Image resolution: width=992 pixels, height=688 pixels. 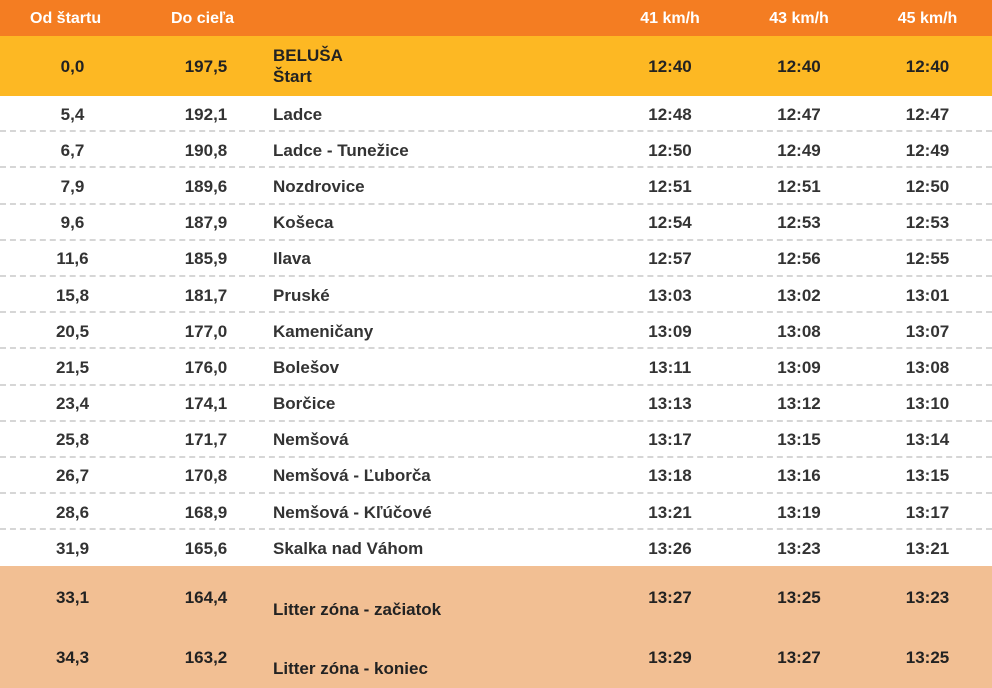 I want to click on cell-time-41: 13:03, so click(x=670, y=295).